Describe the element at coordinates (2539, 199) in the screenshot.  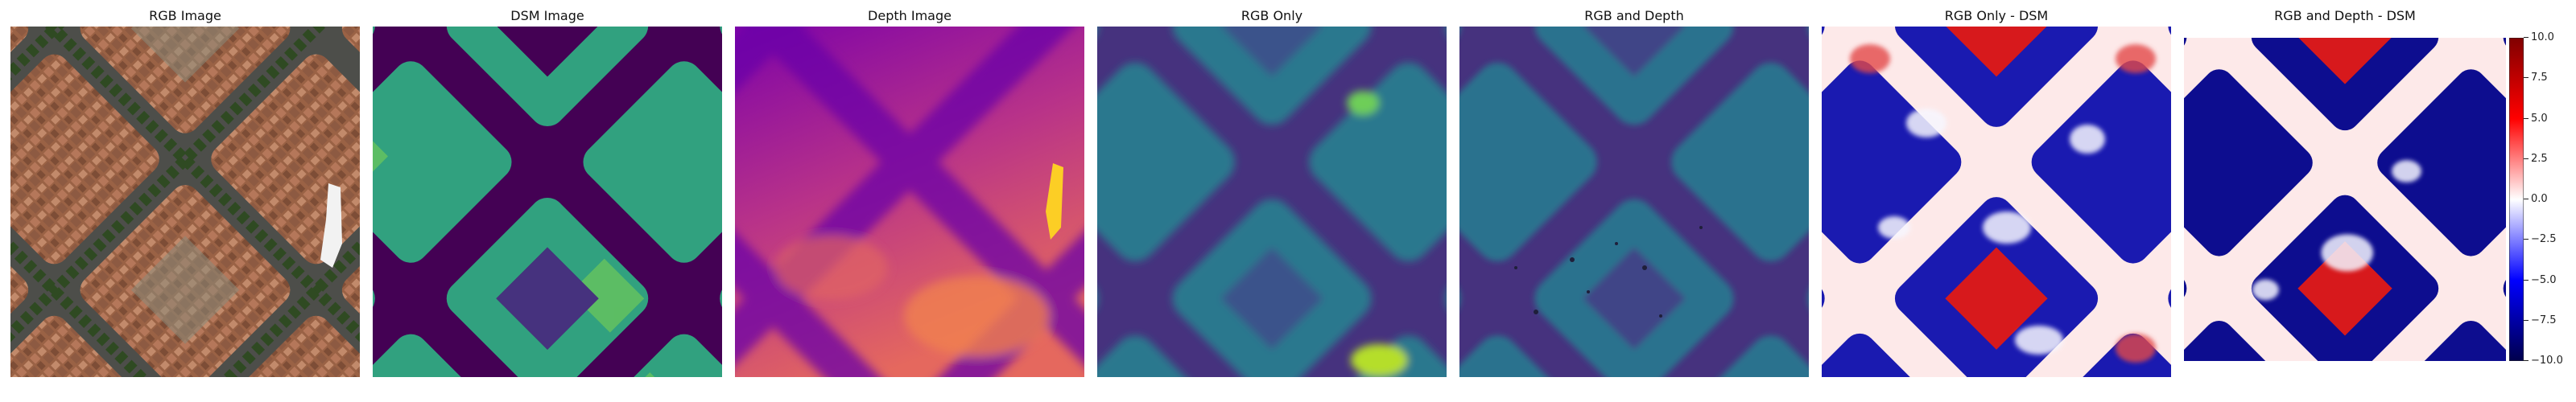
I see `colorbar-tick-label: 0.0` at that location.